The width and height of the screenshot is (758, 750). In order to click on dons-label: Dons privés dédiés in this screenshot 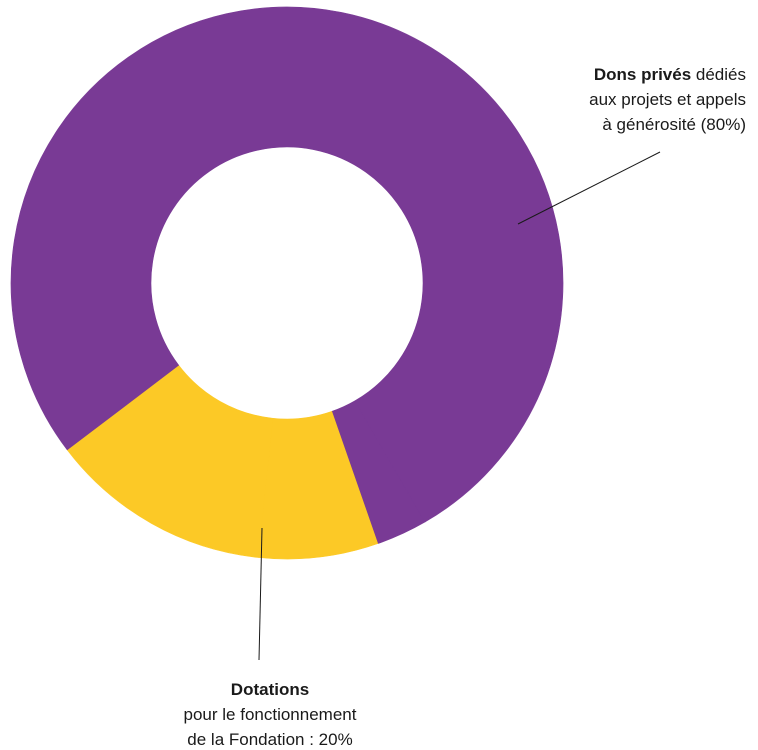, I will do `click(670, 74)`.